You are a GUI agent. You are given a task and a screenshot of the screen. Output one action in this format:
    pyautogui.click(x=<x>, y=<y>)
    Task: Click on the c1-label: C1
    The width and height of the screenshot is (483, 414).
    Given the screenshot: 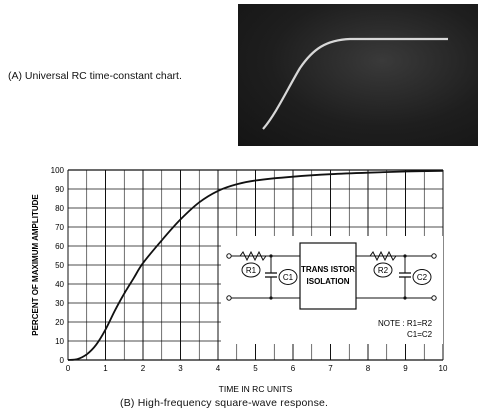 What is the action you would take?
    pyautogui.click(x=288, y=277)
    